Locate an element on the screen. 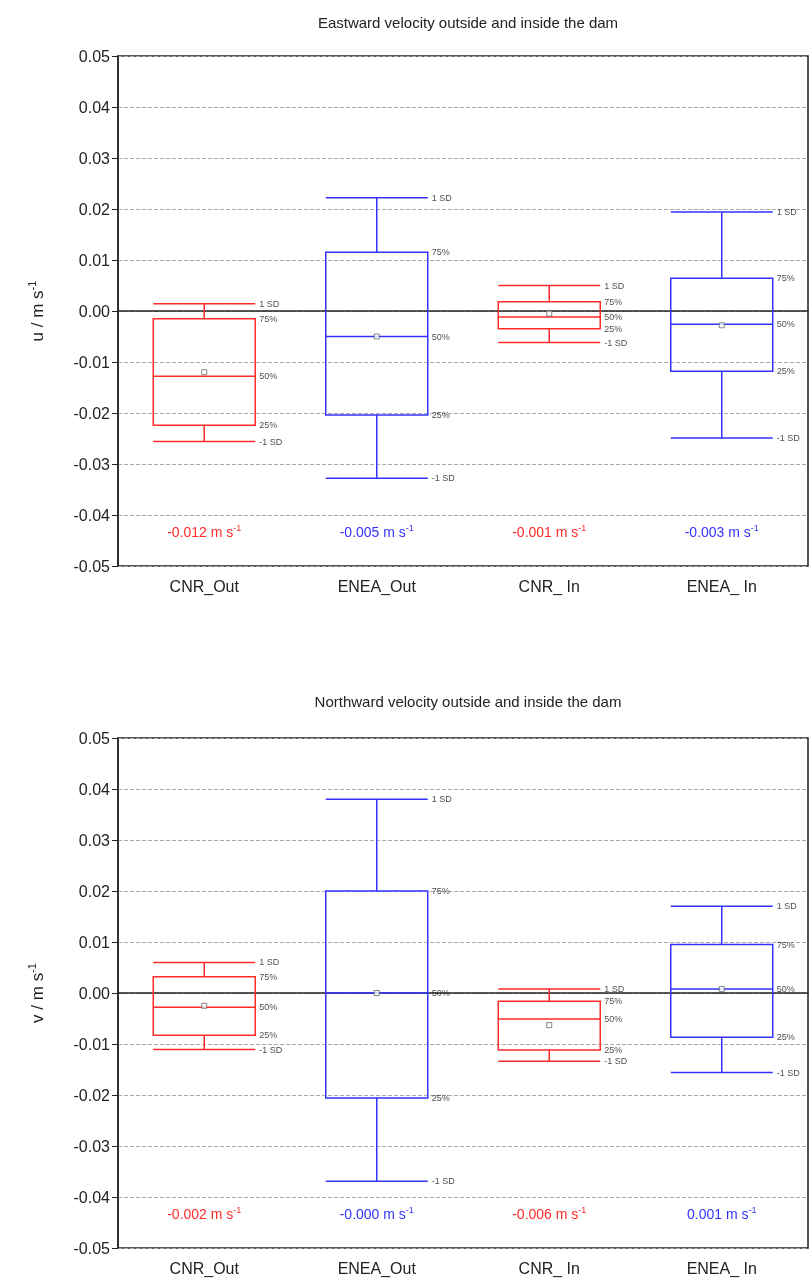 The width and height of the screenshot is (811, 1286). y-axis-title: u / m s-1 is located at coordinates (36, 311).